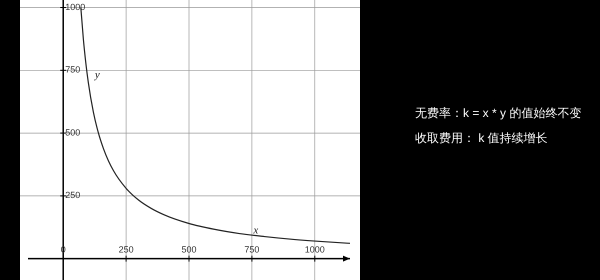 The height and width of the screenshot is (280, 600). Describe the element at coordinates (481, 138) in the screenshot. I see `text: 收取费用： k 值持续增长` at that location.